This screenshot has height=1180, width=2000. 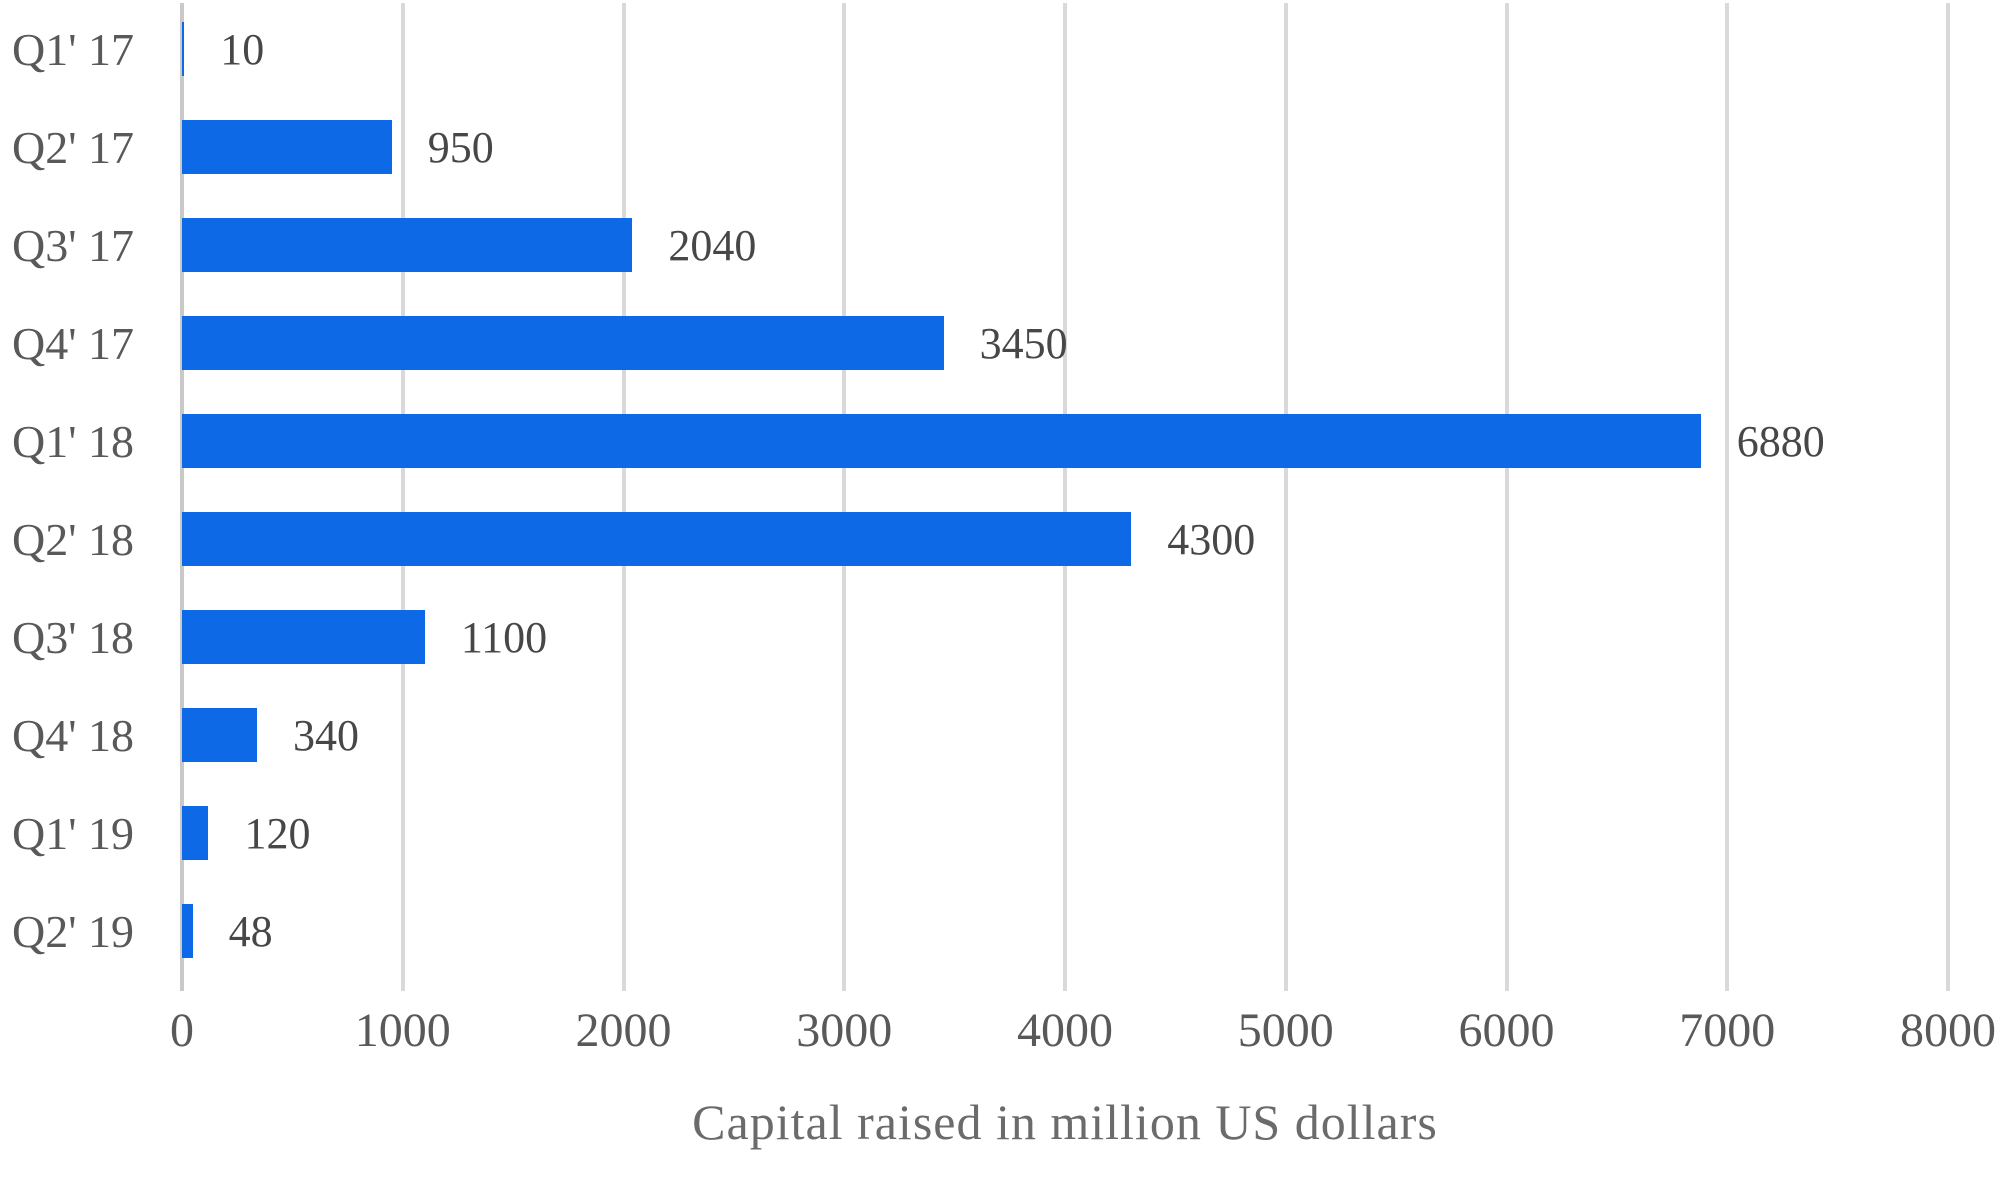 What do you see at coordinates (1023, 343) in the screenshot?
I see `bar-value-label: 3450` at bounding box center [1023, 343].